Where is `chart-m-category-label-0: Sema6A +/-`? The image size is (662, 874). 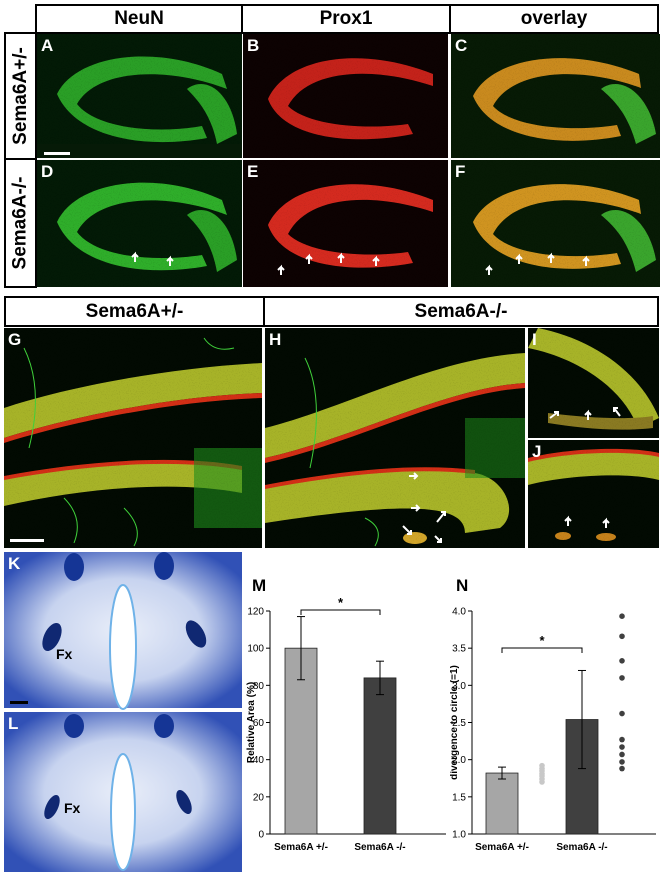 chart-m-category-label-0: Sema6A +/- is located at coordinates (301, 847).